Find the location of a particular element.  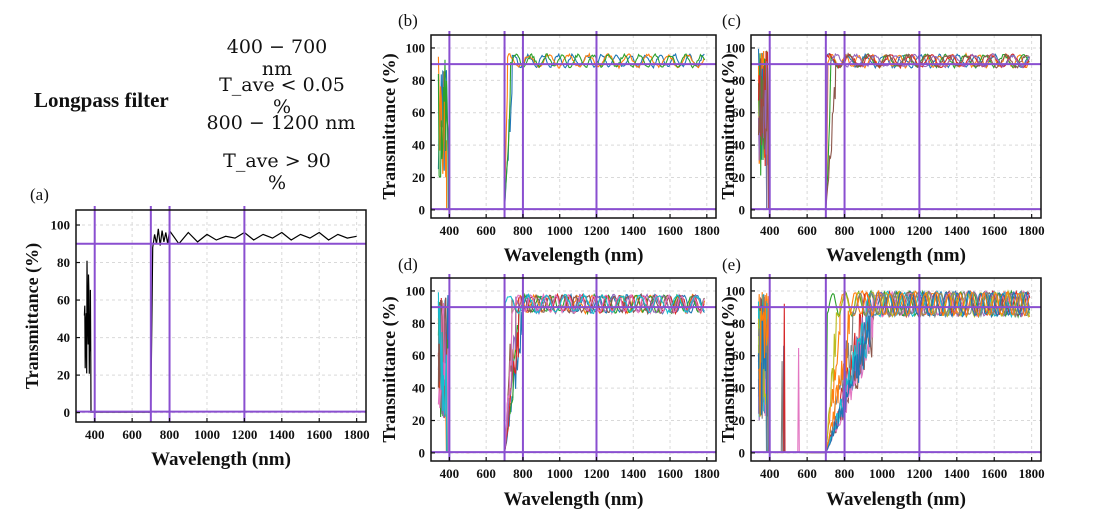

spec-line-3: 800 − 1200 nm is located at coordinates (281, 123).